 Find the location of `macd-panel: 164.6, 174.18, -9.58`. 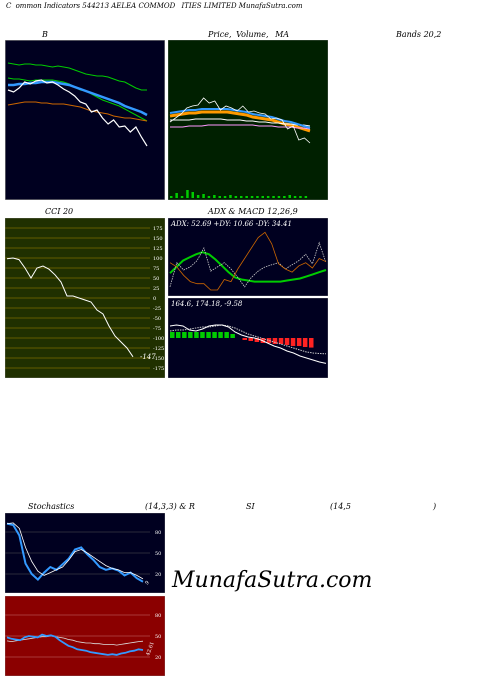

macd-panel: 164.6, 174.18, -9.58 is located at coordinates (248, 338).